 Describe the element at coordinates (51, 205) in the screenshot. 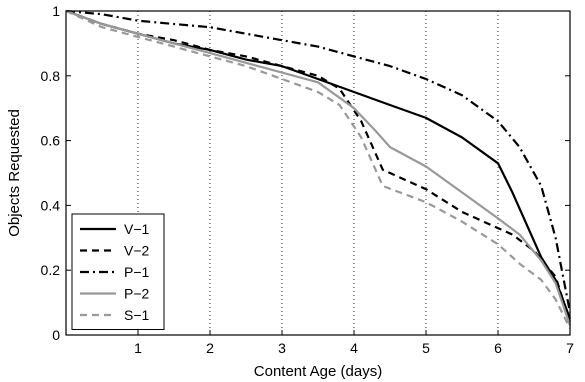

I see `y-tick-label: 0.4` at that location.